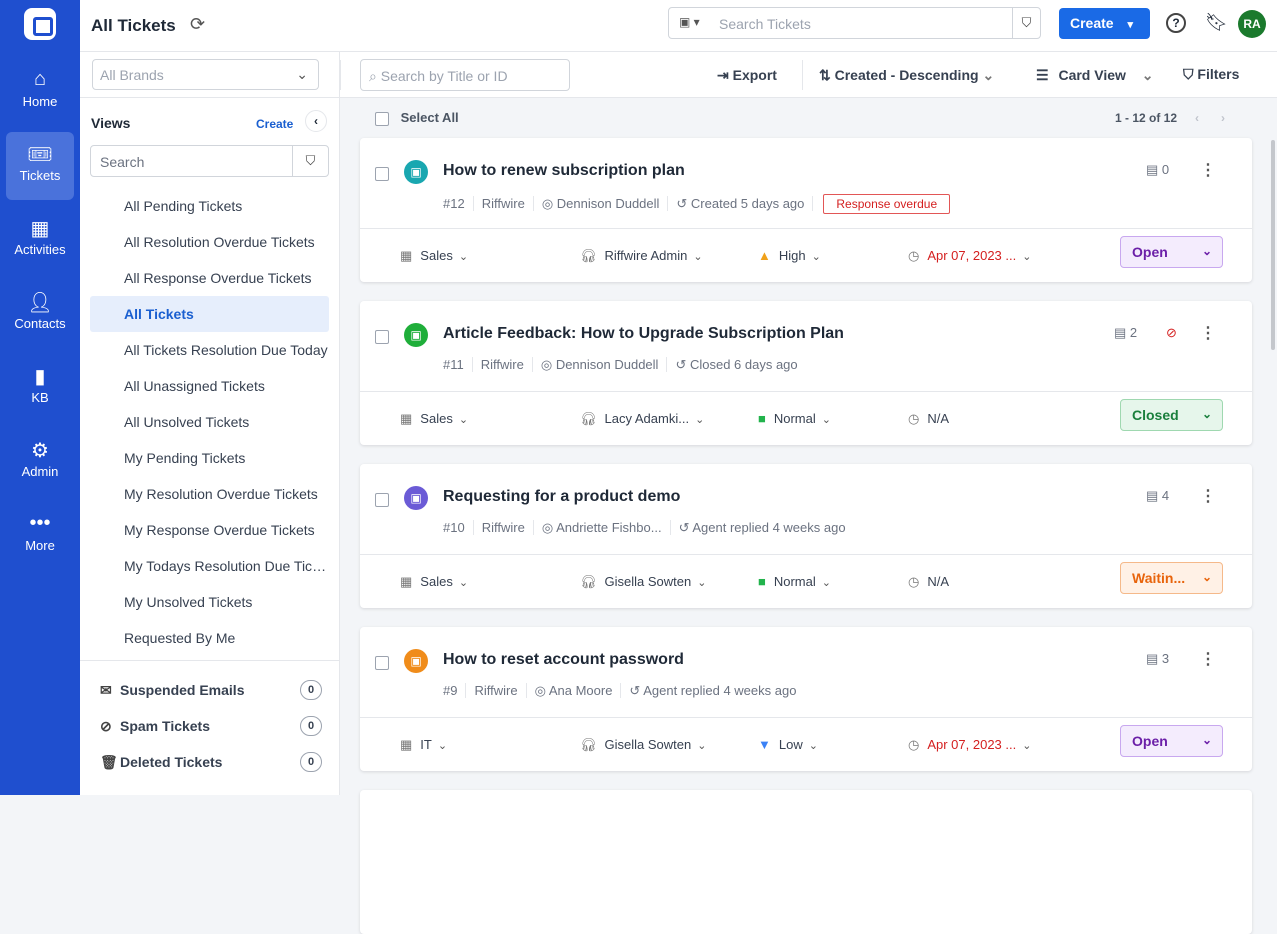 Image resolution: width=1277 pixels, height=934 pixels. I want to click on category-dropdown: ▦ IT ⌄, so click(424, 744).